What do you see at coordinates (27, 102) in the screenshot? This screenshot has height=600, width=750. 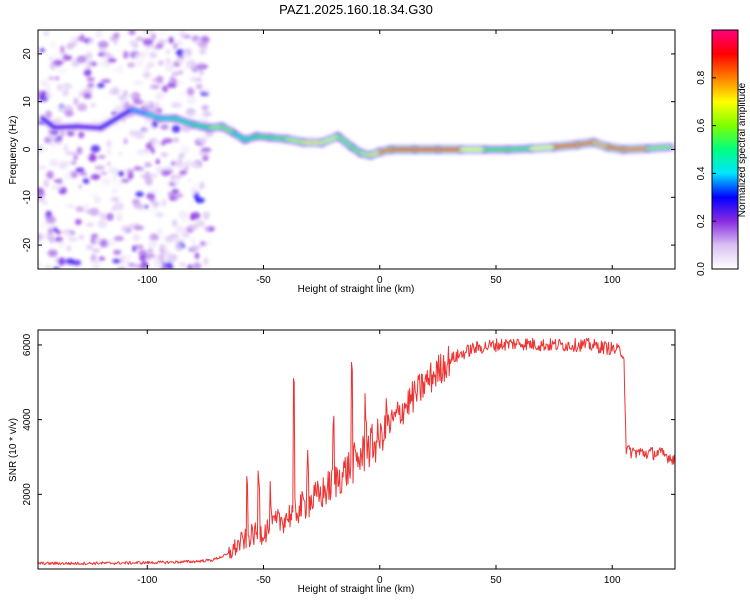 I see `y-tick-label: 10` at bounding box center [27, 102].